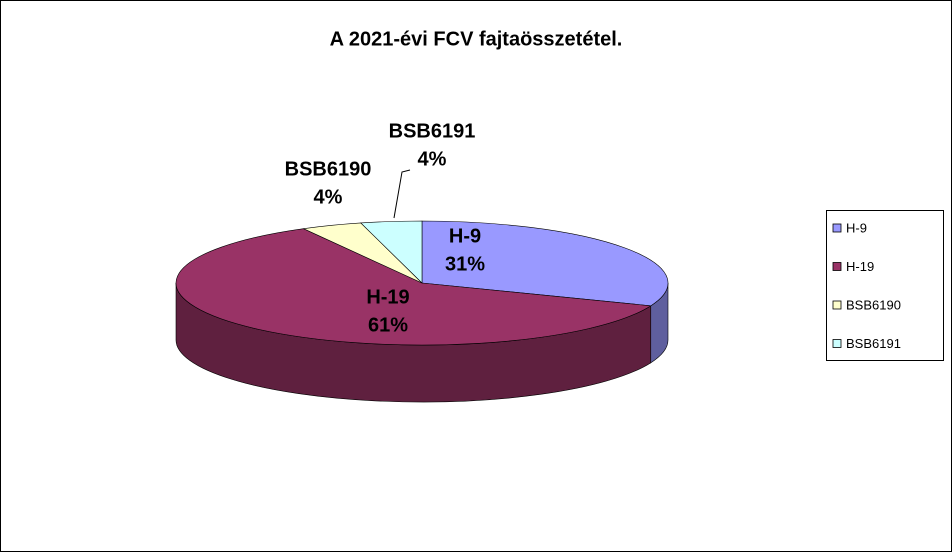  I want to click on legend-label: H-9, so click(856, 227).